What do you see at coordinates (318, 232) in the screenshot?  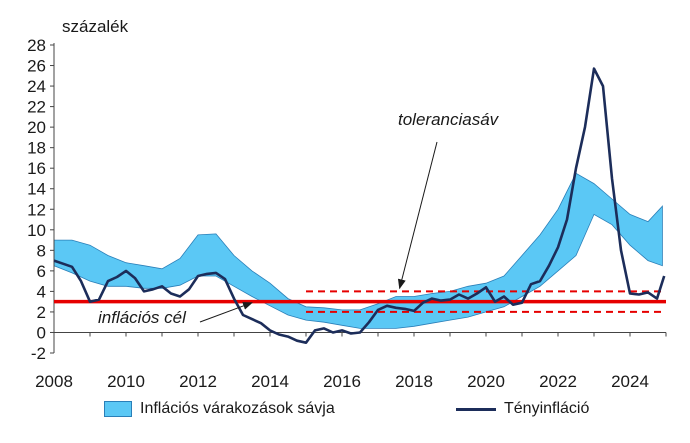 I see `annotations` at bounding box center [318, 232].